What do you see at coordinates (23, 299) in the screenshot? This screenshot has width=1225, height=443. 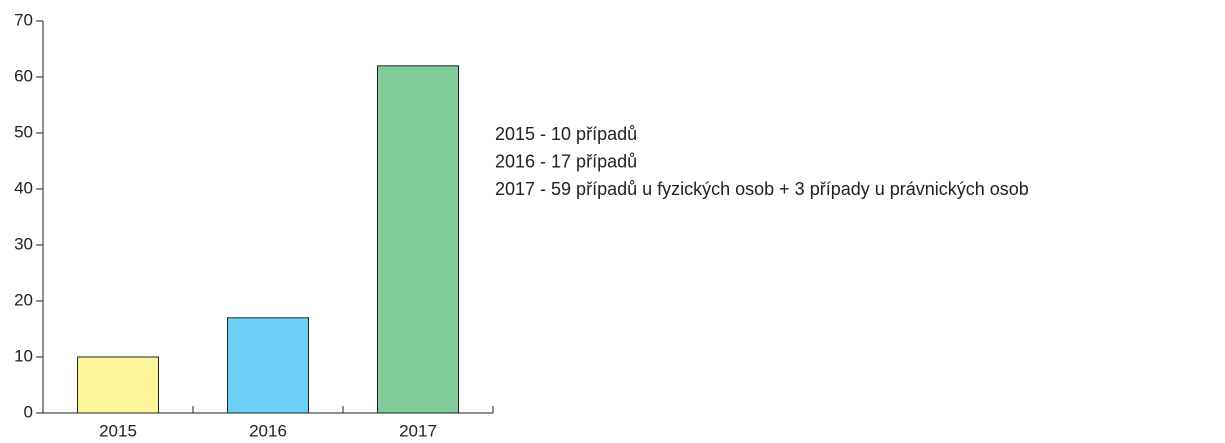 I see `y-tick-label: 20` at bounding box center [23, 299].